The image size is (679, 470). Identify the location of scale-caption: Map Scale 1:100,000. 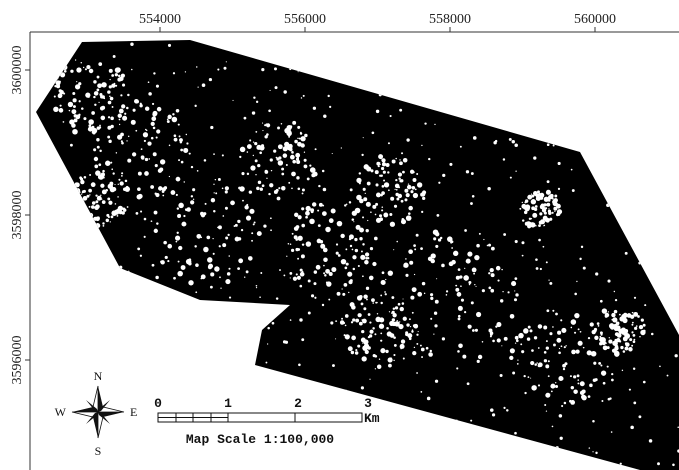
(260, 439).